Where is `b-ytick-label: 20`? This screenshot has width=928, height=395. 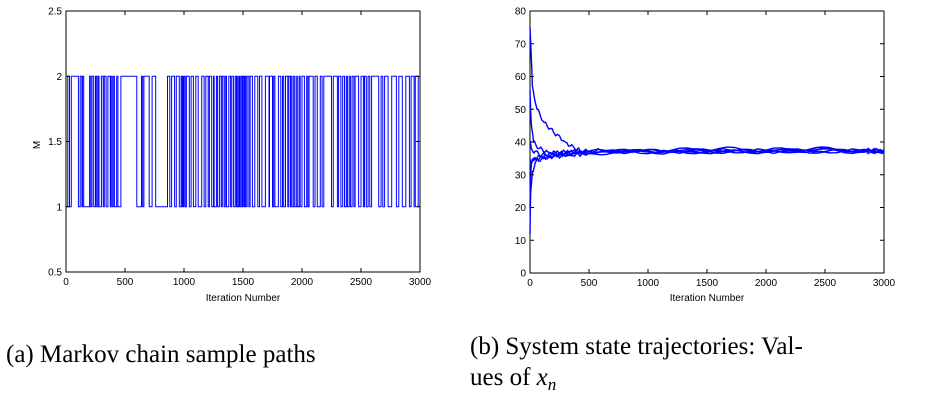 b-ytick-label: 20 is located at coordinates (521, 208).